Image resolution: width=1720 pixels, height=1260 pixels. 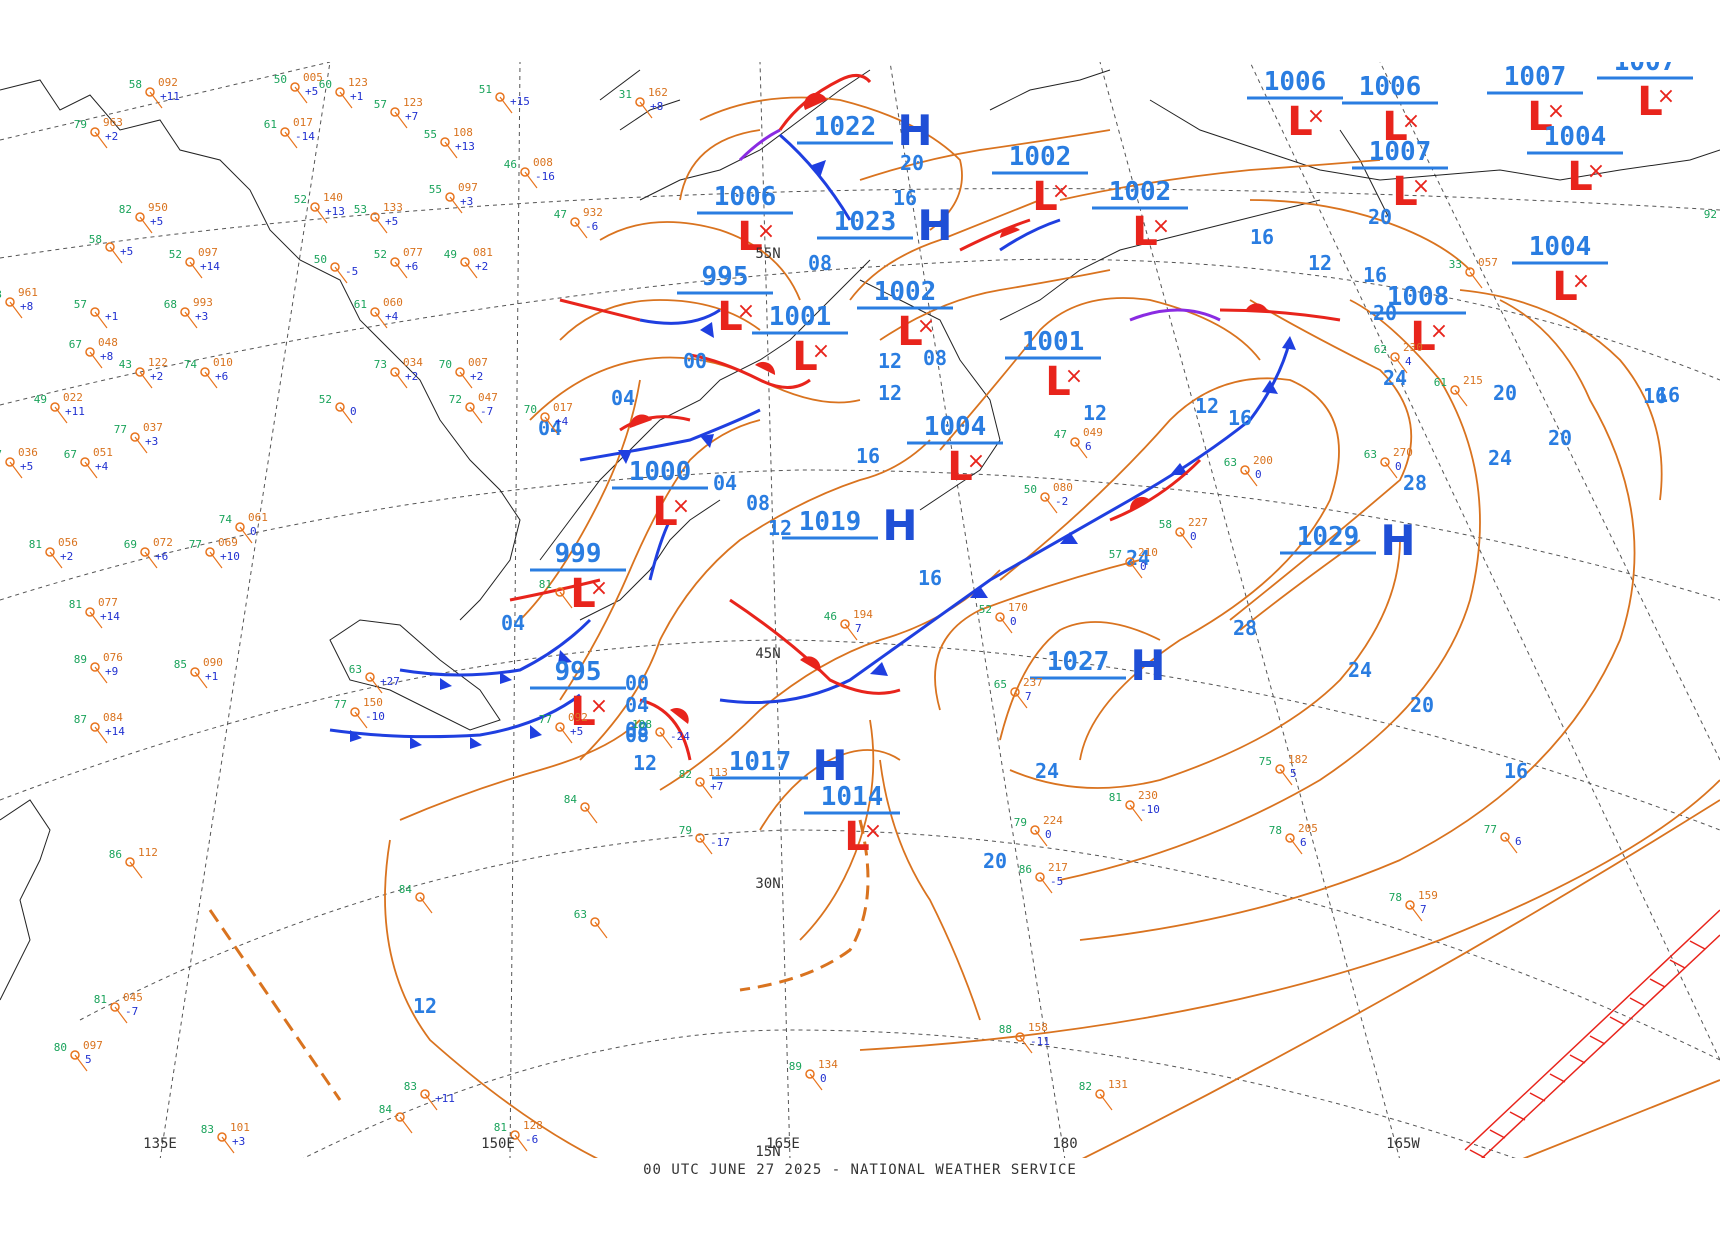 I want to click on station-tendency: -5, so click(x=351, y=271).